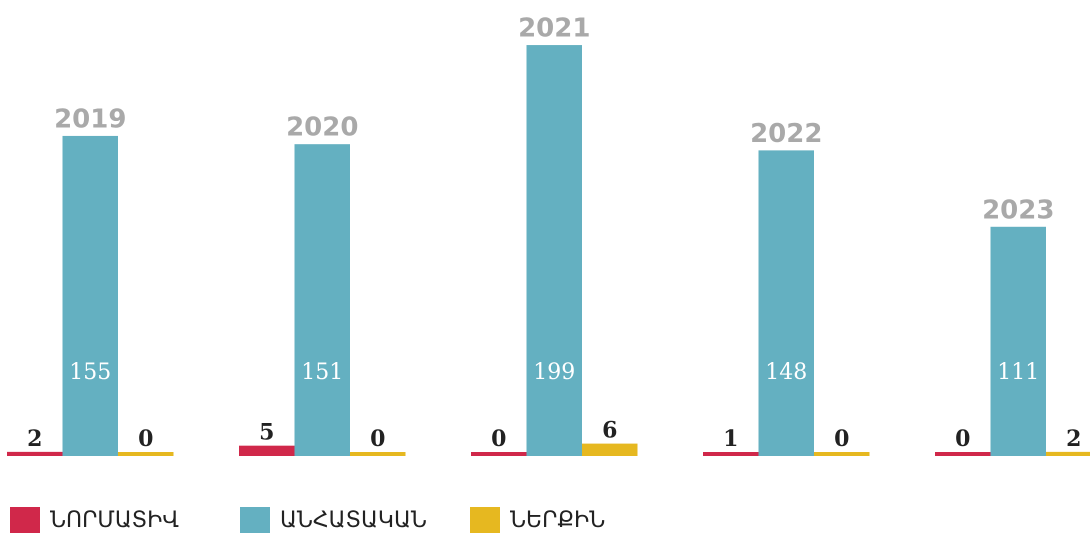  I want to click on category-label: 2022, so click(786, 134).